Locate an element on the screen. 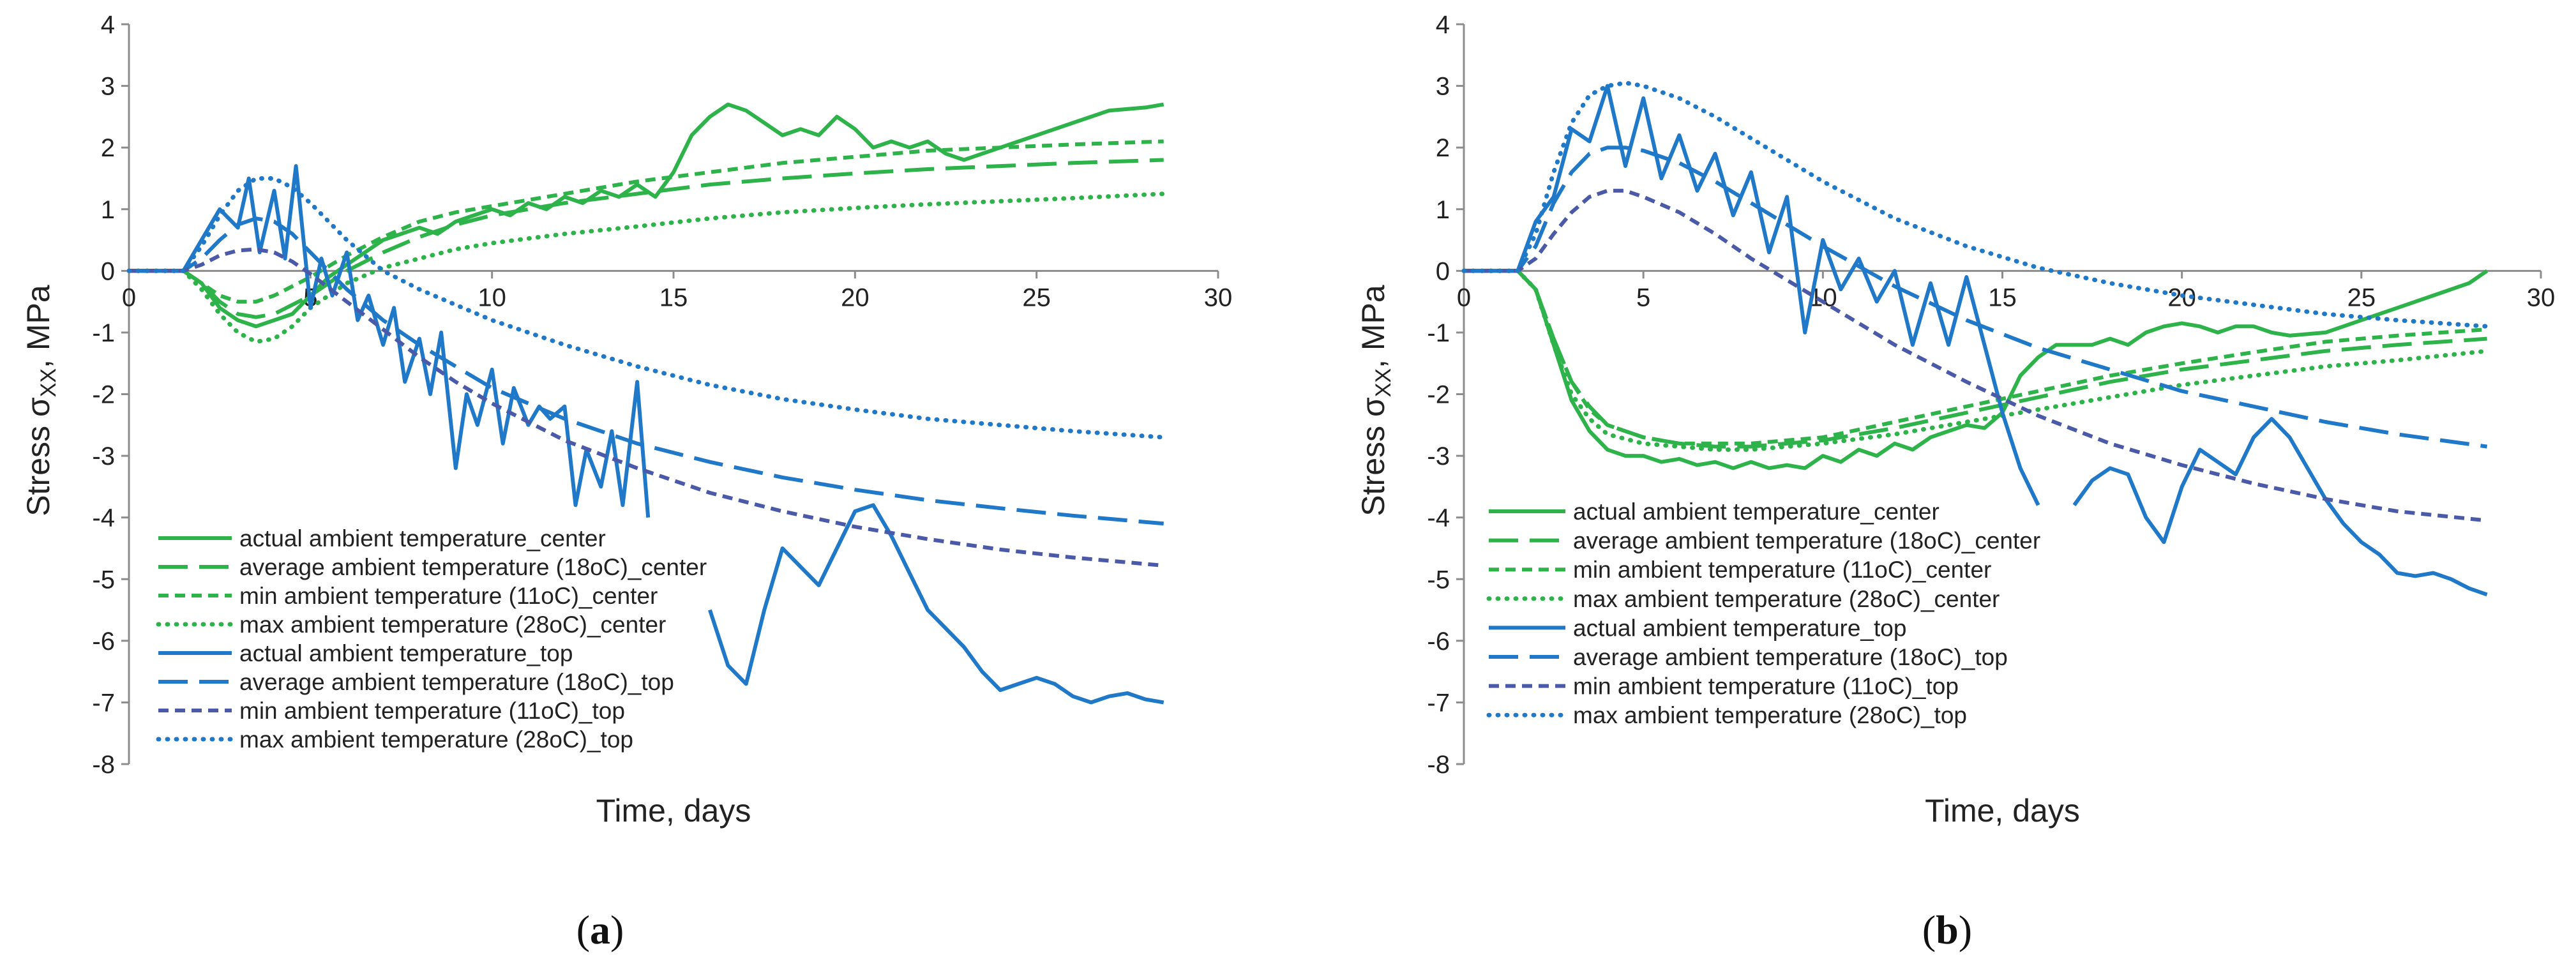 Image resolution: width=2576 pixels, height=969 pixels. chart-b-y-tick-label: 2 is located at coordinates (1443, 148).